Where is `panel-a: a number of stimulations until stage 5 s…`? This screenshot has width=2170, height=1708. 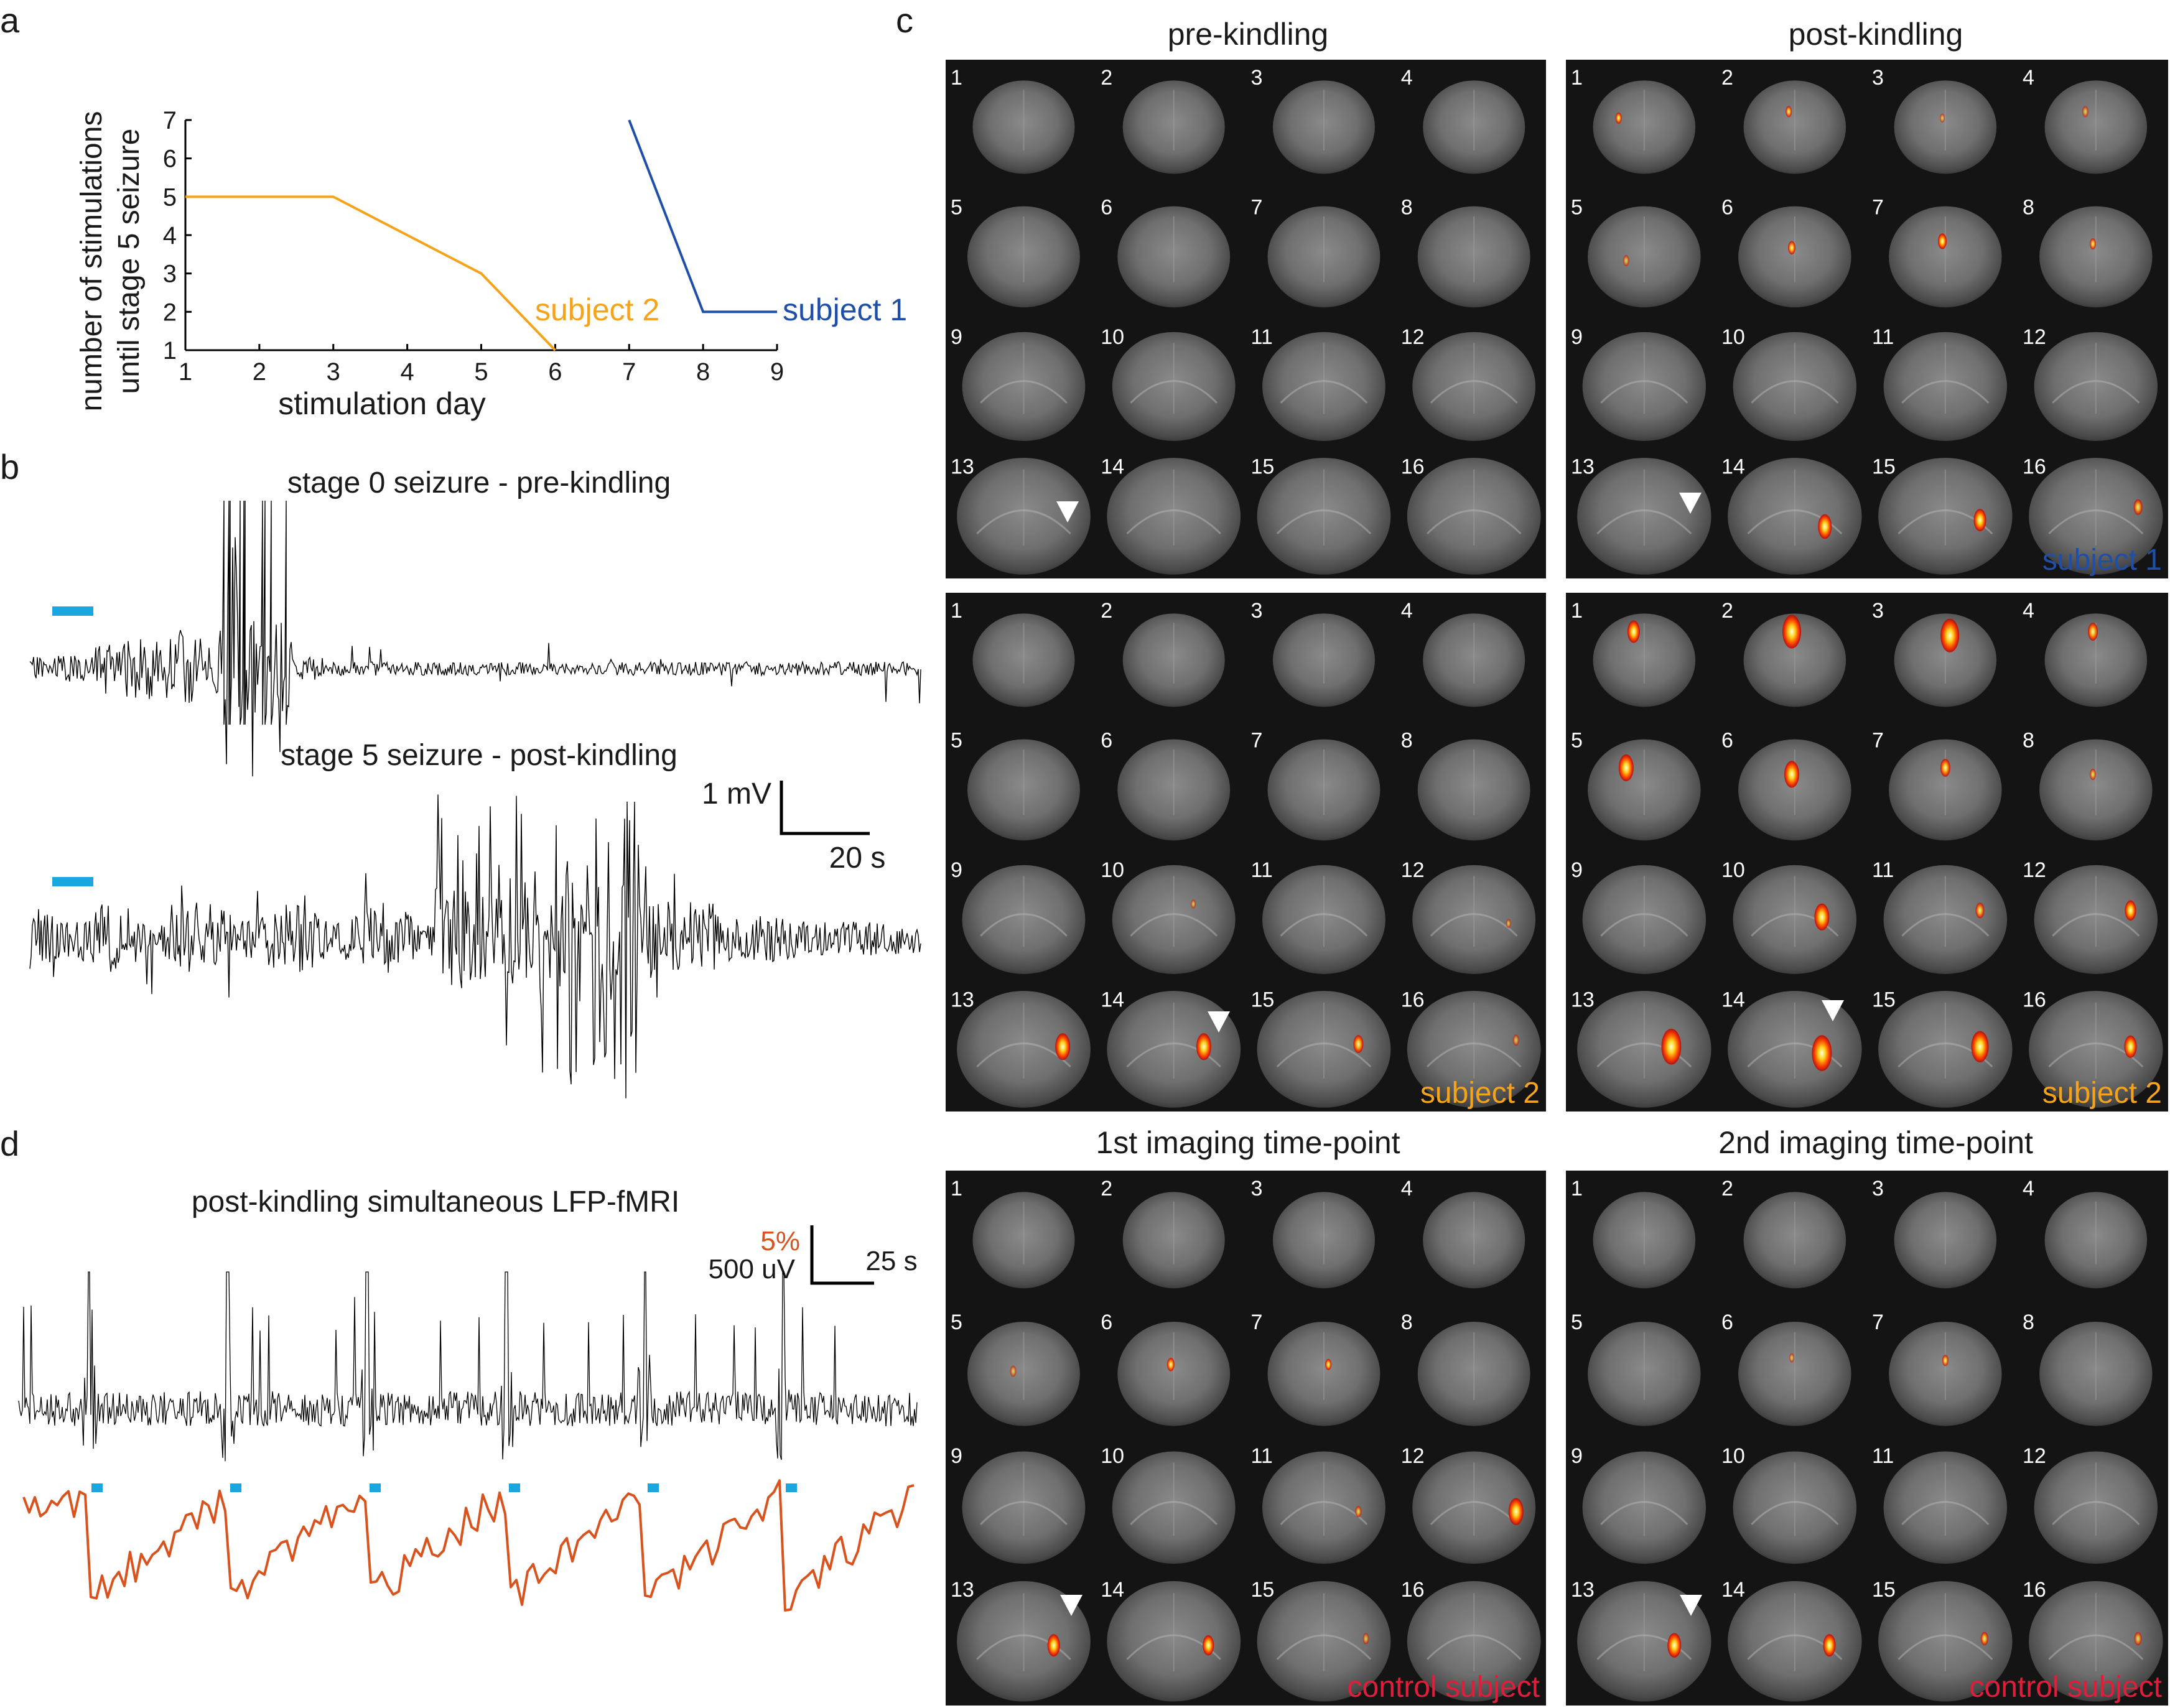 panel-a: a number of stimulations until stage 5 s… is located at coordinates (453, 211).